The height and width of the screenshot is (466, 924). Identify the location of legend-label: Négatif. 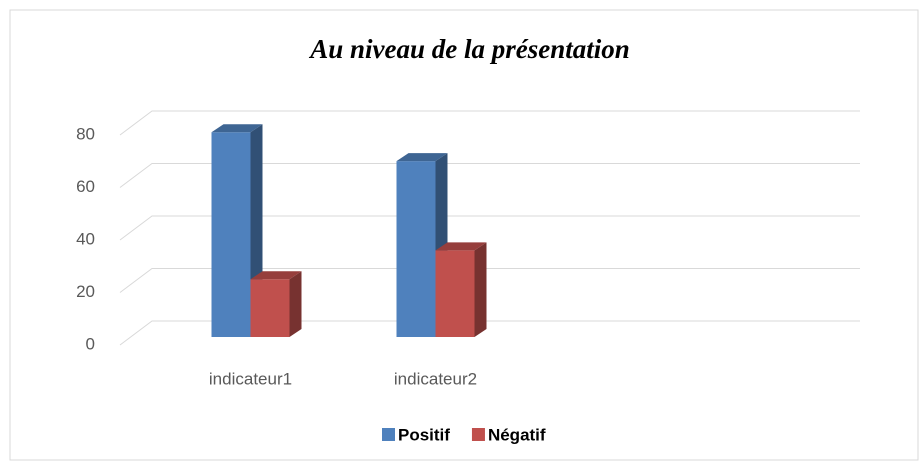
(517, 434).